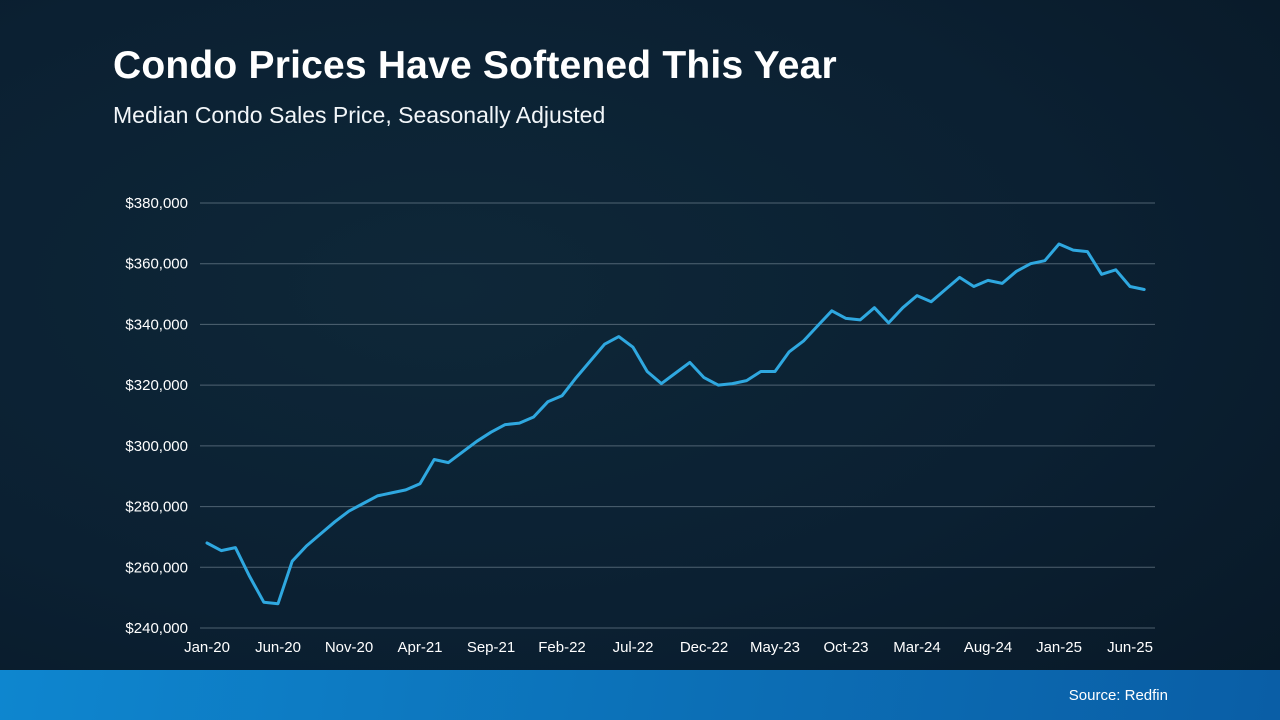 The image size is (1280, 720). What do you see at coordinates (562, 647) in the screenshot?
I see `x-axis-tick-label: Feb-22` at bounding box center [562, 647].